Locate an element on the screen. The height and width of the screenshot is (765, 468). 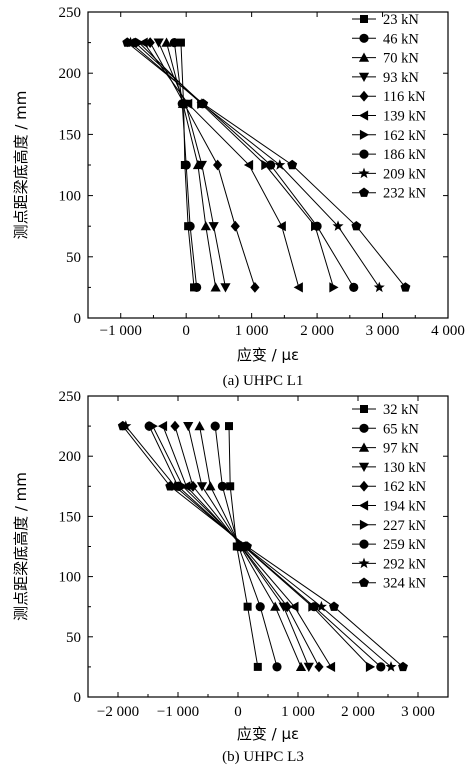
x-tick-label: −1 000 is located at coordinates (121, 331).